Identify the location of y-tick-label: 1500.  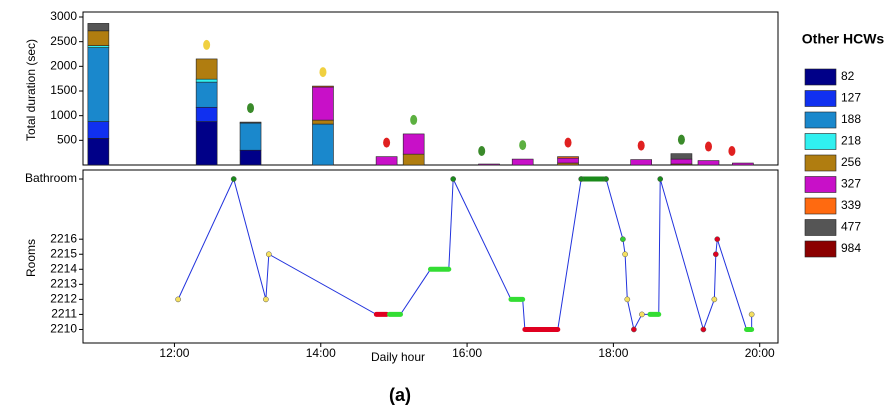
(63, 90).